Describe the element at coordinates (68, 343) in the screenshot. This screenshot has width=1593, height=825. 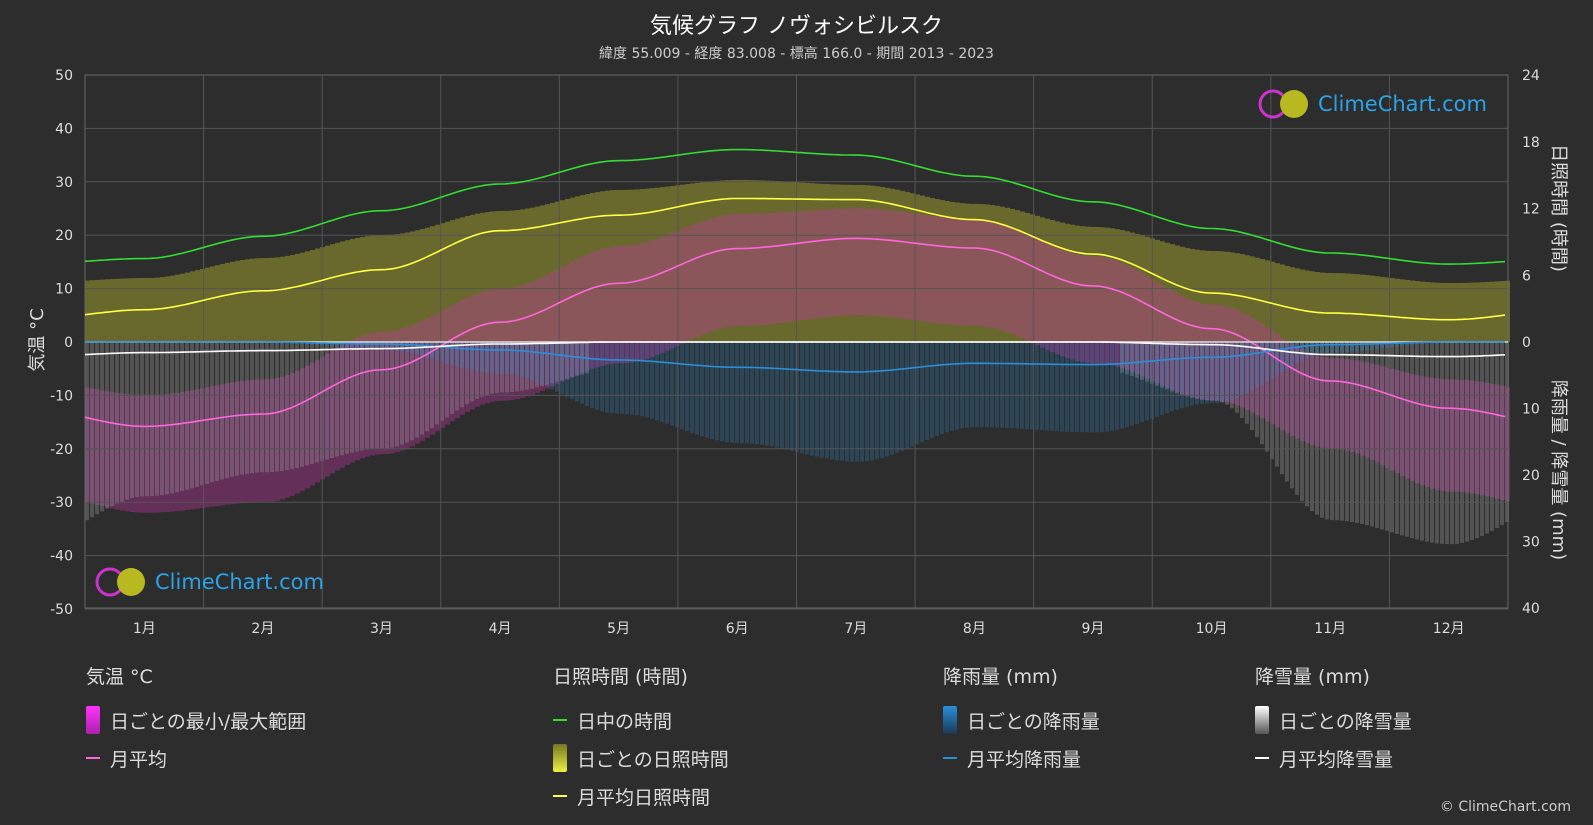
I see `left-tick-label: 0` at that location.